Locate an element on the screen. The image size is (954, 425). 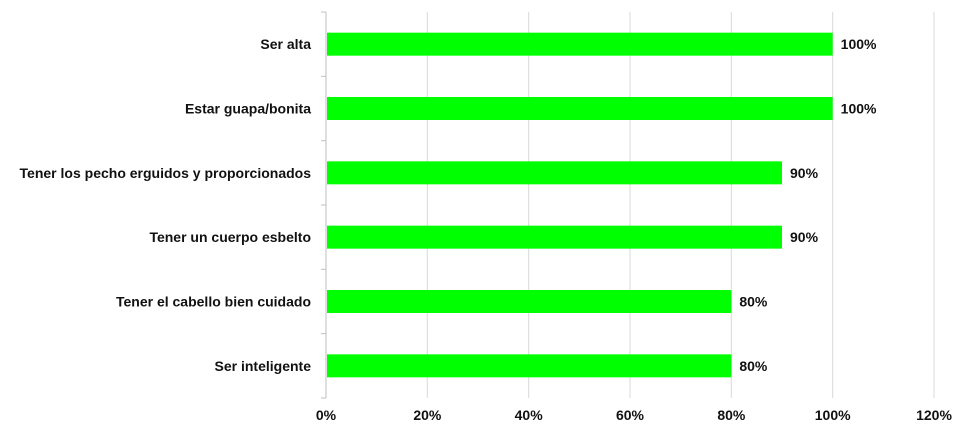
x-tick-label: 0% is located at coordinates (326, 415).